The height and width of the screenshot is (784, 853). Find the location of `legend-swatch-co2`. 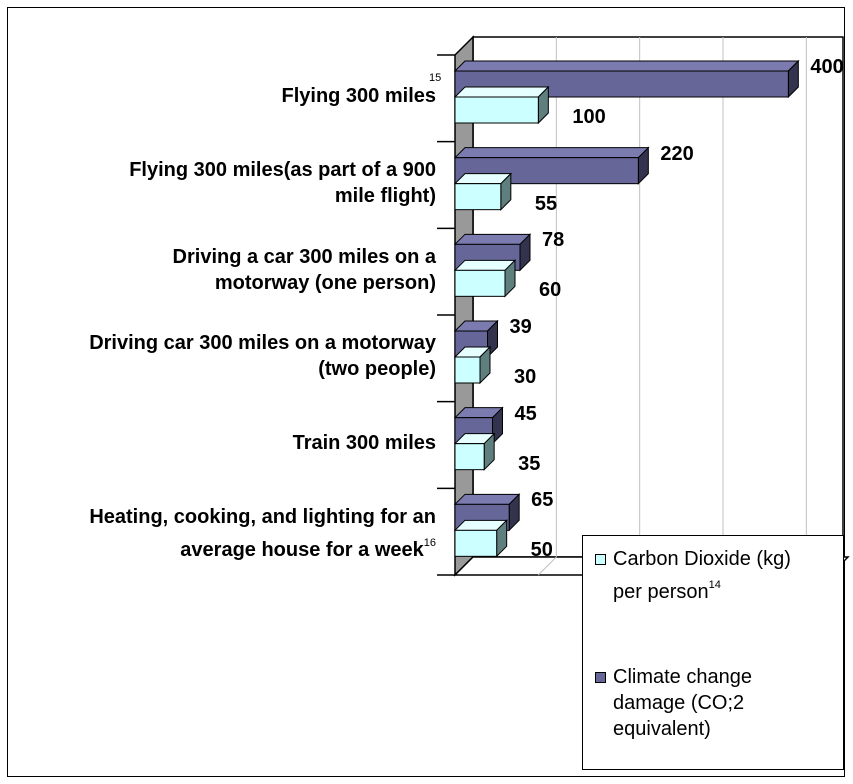

legend-swatch-co2 is located at coordinates (600, 559).